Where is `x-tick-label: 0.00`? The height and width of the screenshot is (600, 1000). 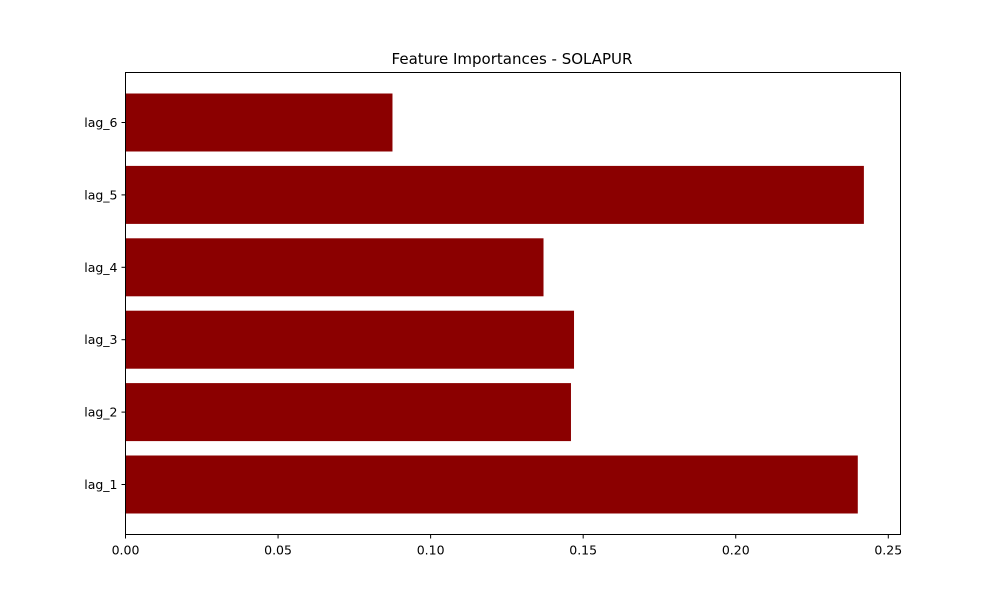 x-tick-label: 0.00 is located at coordinates (126, 550).